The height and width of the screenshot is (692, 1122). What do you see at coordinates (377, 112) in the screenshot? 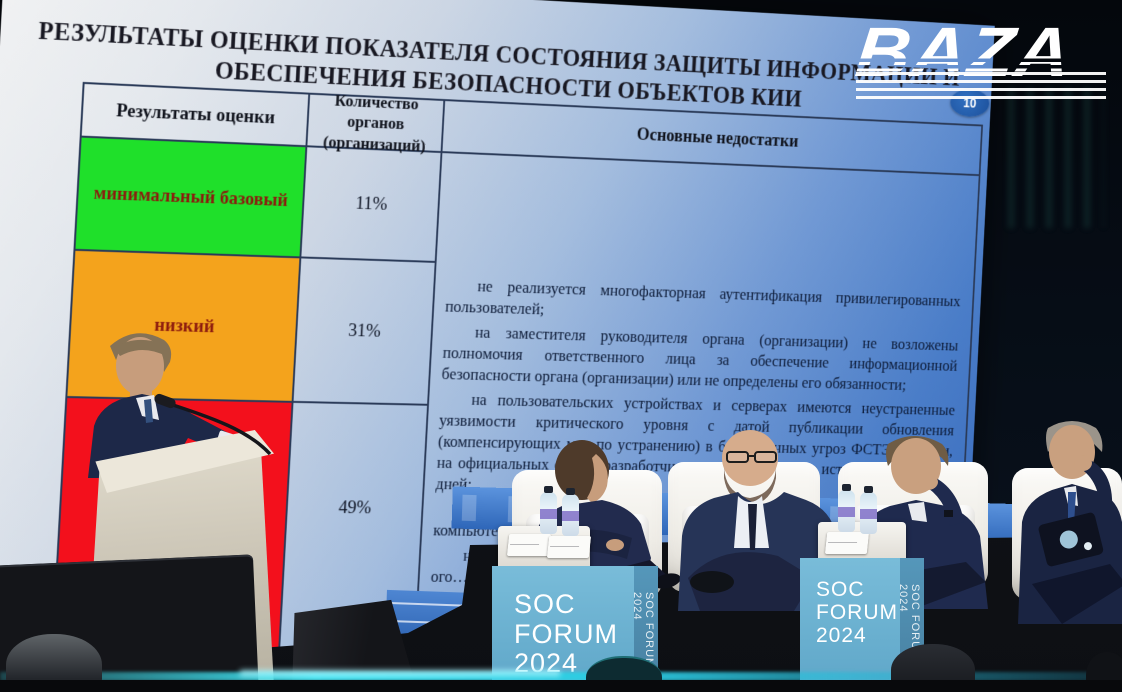
I see `col-header-count-line1: Количество органов` at bounding box center [377, 112].